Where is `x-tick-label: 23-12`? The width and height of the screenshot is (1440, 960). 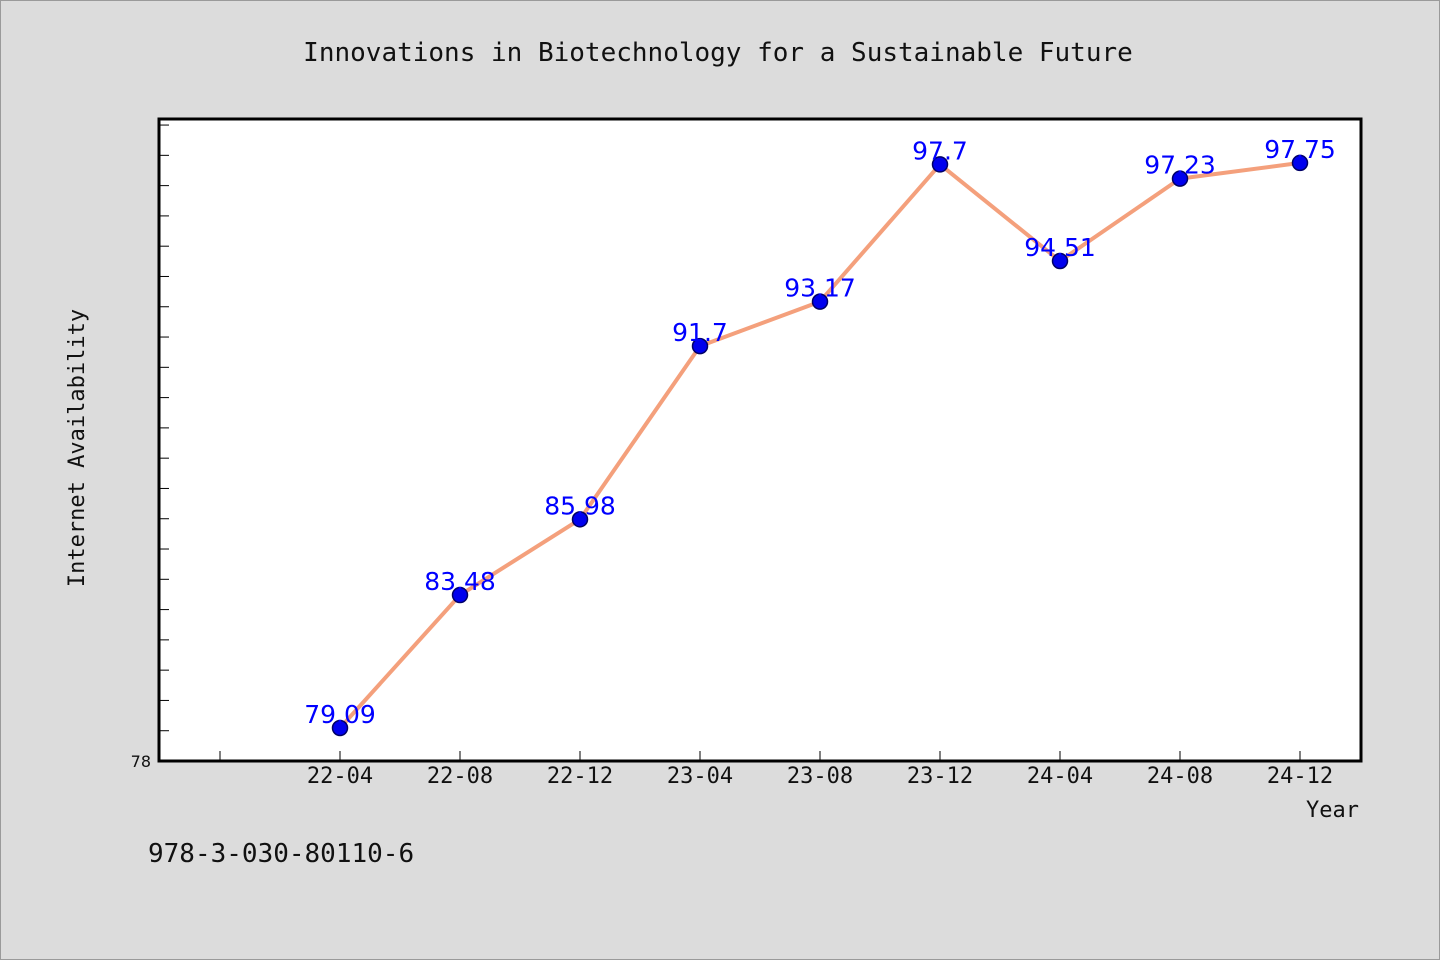 x-tick-label: 23-12 is located at coordinates (940, 776).